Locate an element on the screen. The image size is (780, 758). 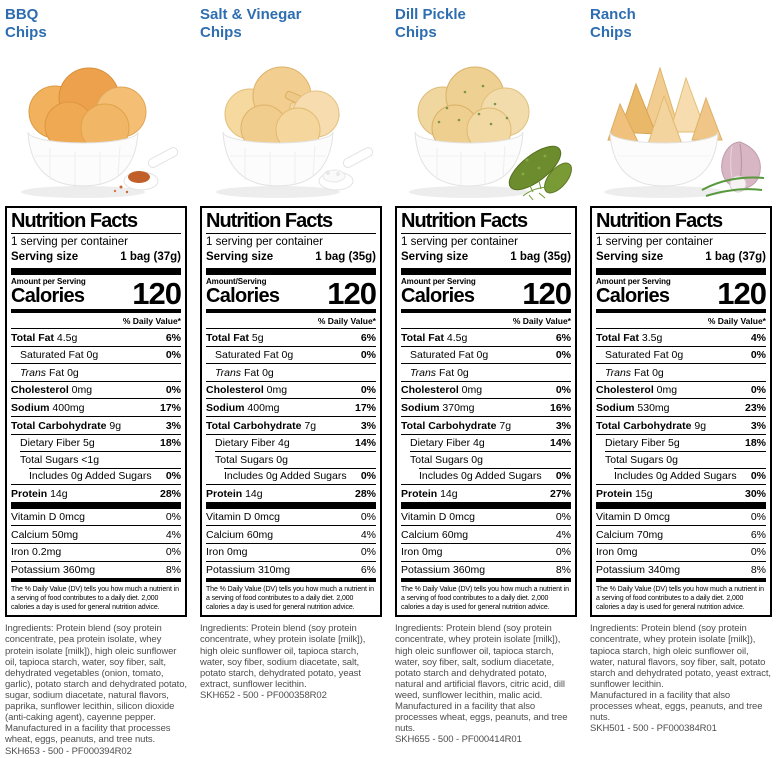
nutrition-facts-heading: Nutrition Facts is located at coordinates (291, 222).